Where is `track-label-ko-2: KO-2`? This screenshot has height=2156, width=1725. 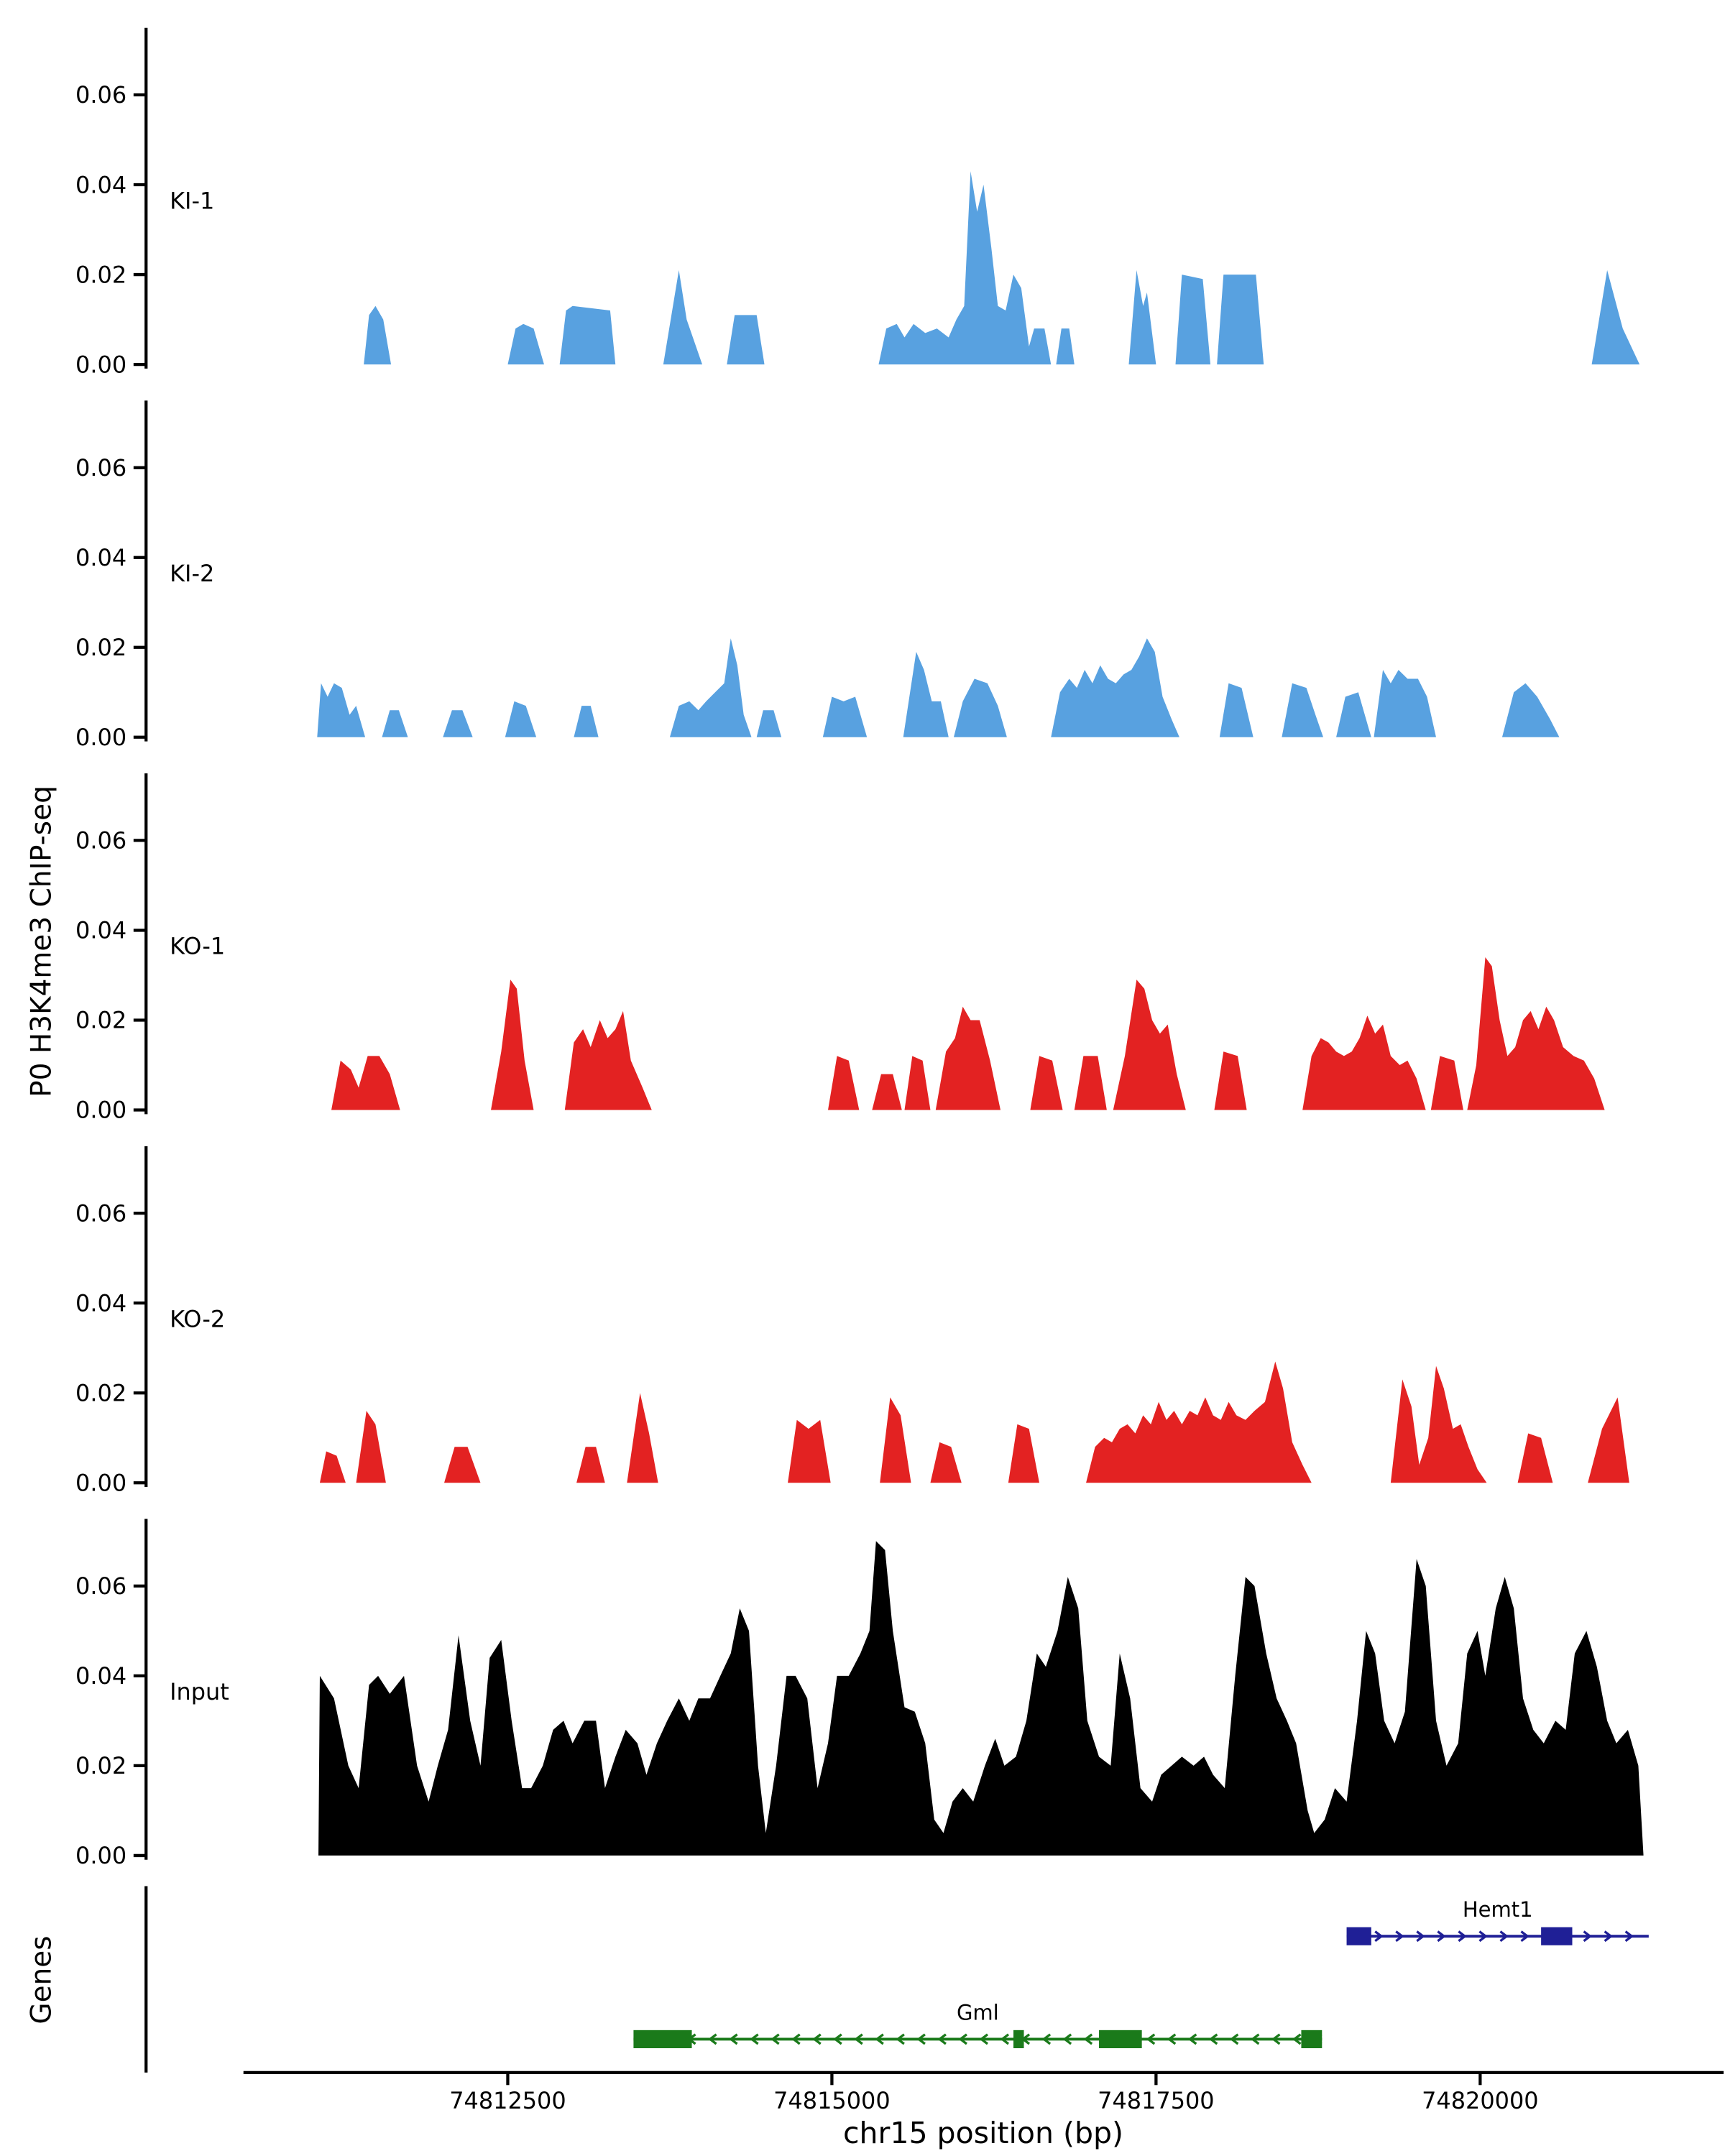
track-label-ko-2: KO-2 is located at coordinates (197, 1319).